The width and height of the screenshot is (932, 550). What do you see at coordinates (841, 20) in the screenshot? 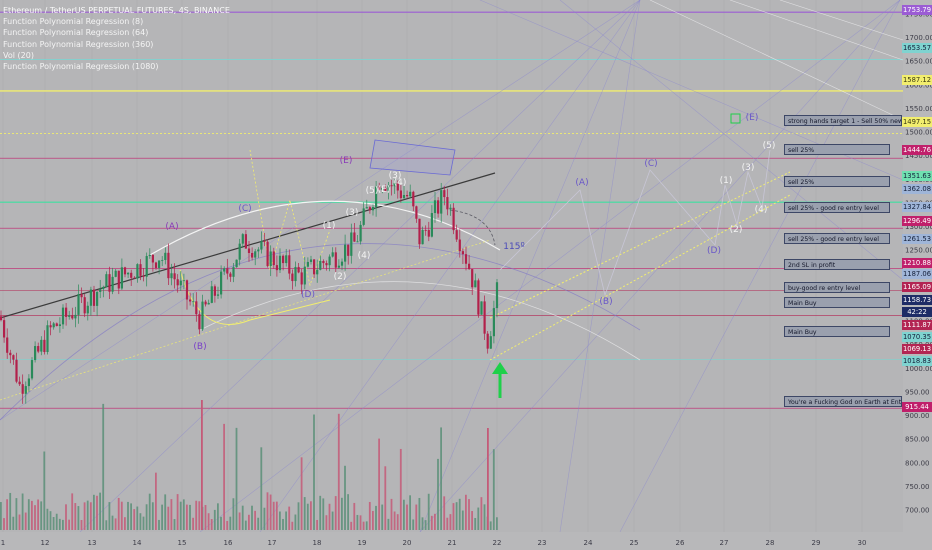
I see `fan-line-light` at bounding box center [841, 20].